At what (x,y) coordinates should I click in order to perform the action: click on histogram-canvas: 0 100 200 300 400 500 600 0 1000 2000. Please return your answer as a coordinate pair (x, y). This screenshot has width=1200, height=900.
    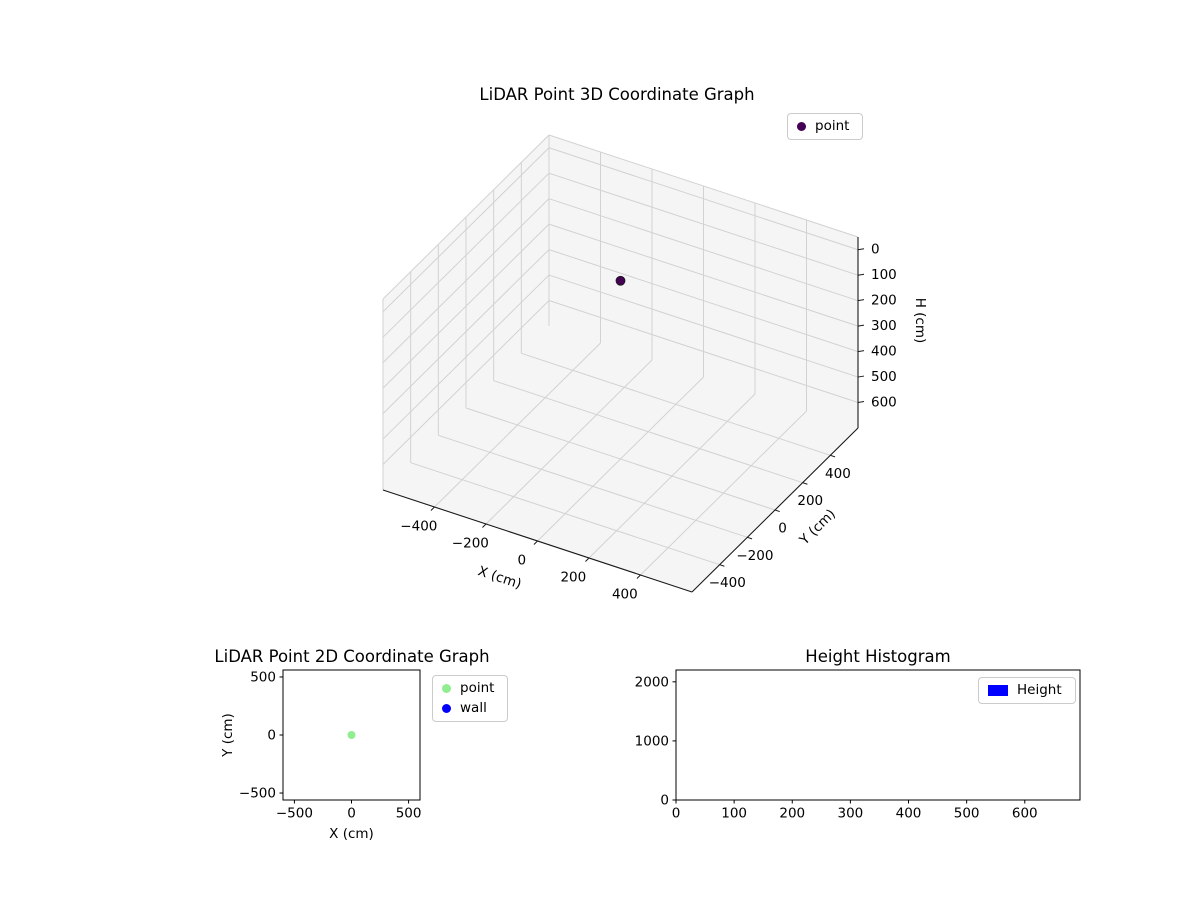
    Looking at the image, I should click on (858, 745).